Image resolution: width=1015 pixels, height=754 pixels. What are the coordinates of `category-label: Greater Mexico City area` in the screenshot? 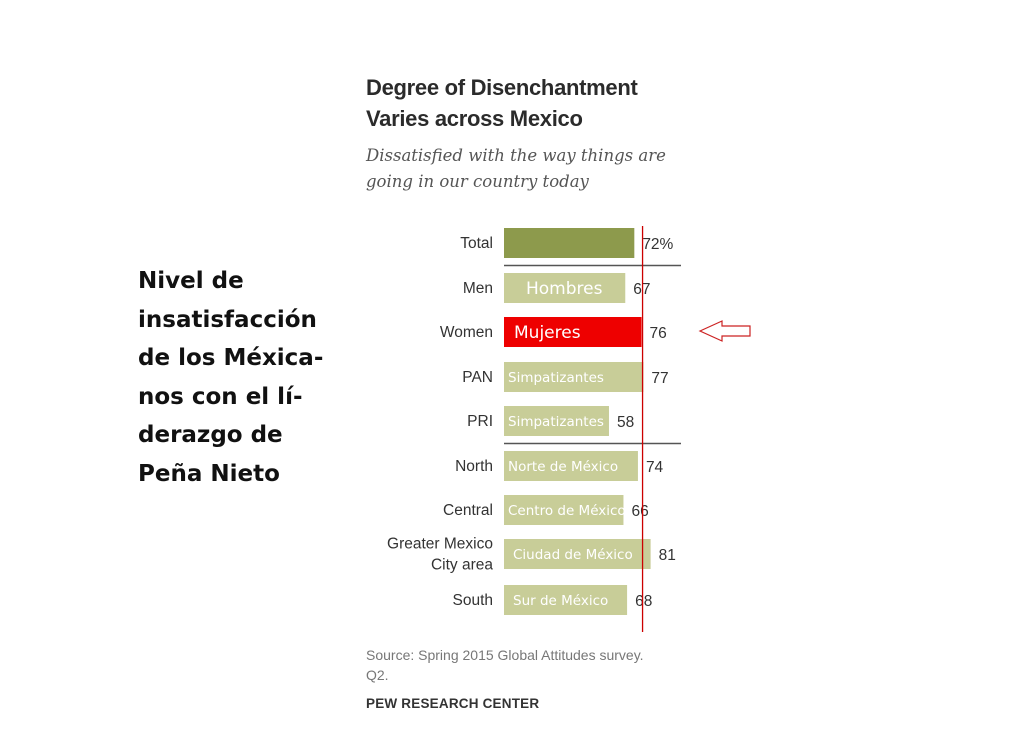 It's located at (440, 555).